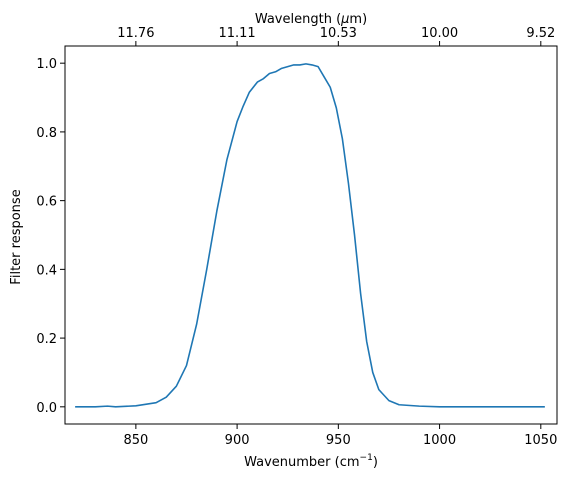 This screenshot has height=480, width=570. I want to click on top-axis-label: Wavelength (μm), so click(311, 19).